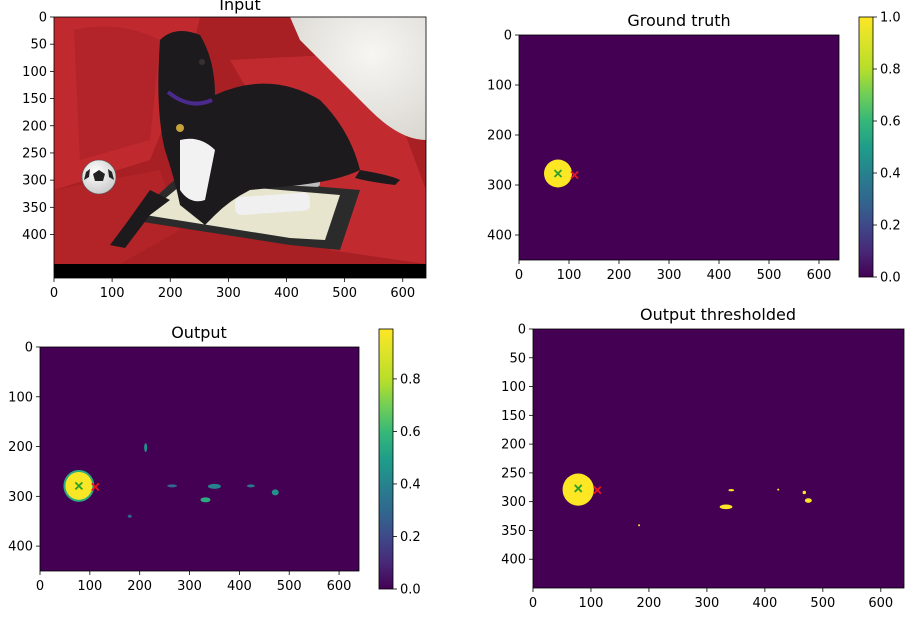 The height and width of the screenshot is (624, 919). Describe the element at coordinates (588, 489) in the screenshot. I see `output-thresholded-markers` at that location.